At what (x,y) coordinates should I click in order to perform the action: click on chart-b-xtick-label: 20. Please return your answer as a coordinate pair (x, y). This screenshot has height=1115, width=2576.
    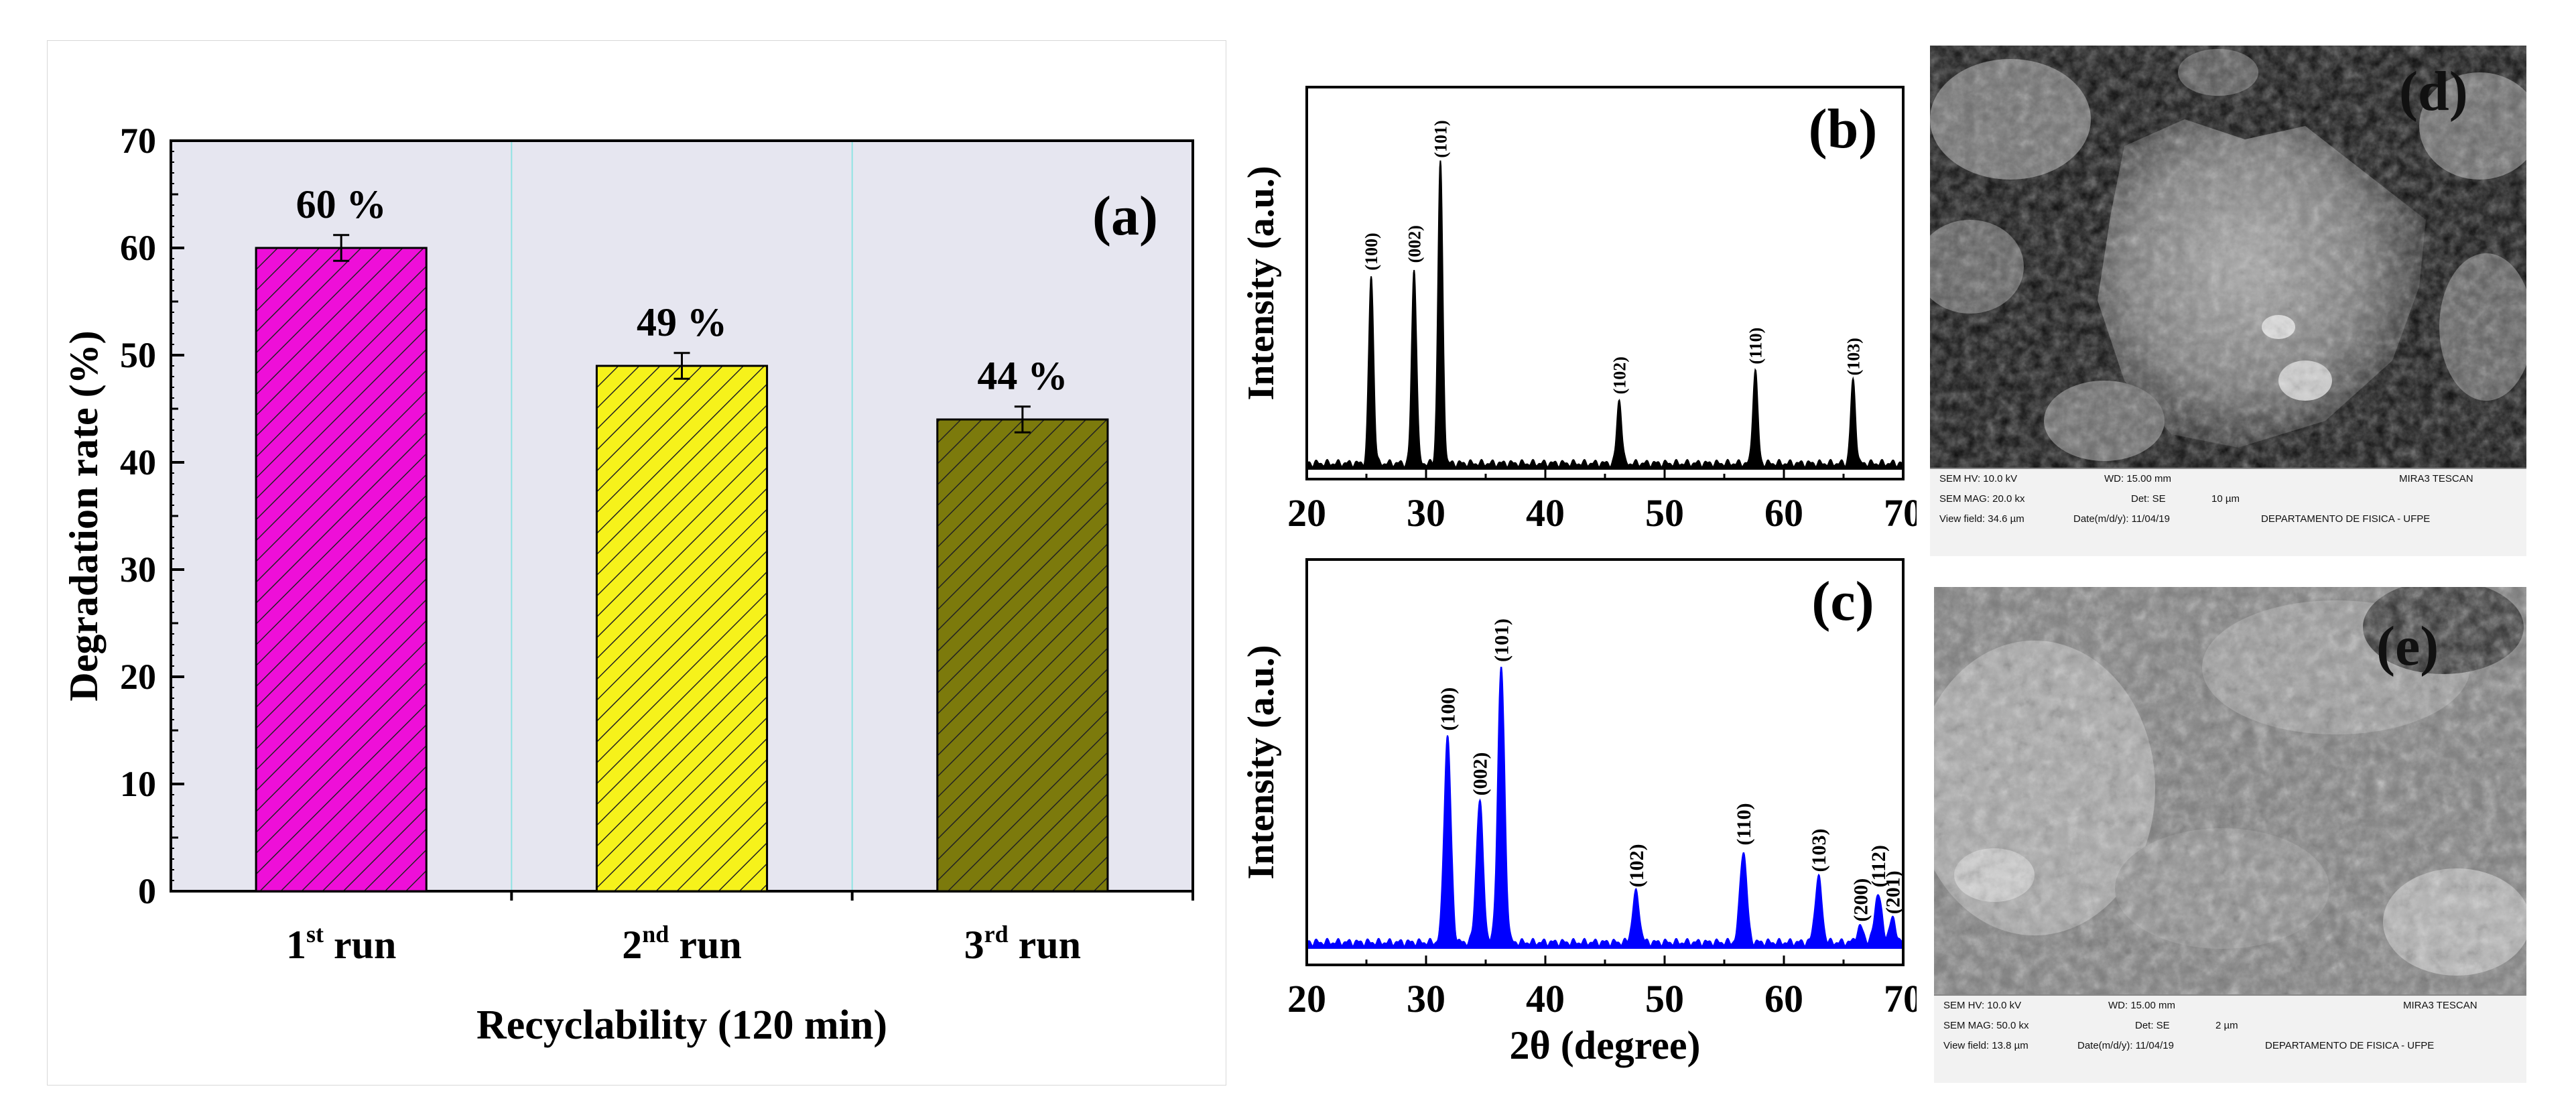
    Looking at the image, I should click on (1306, 513).